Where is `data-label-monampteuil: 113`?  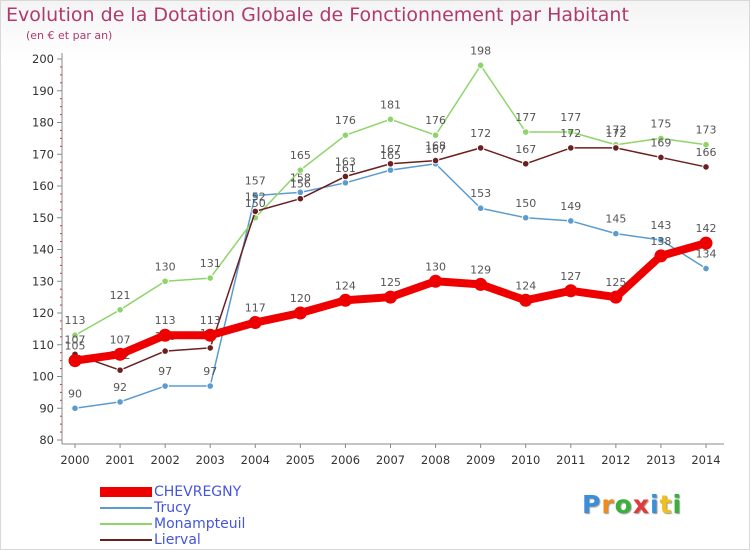 data-label-monampteuil: 113 is located at coordinates (75, 320).